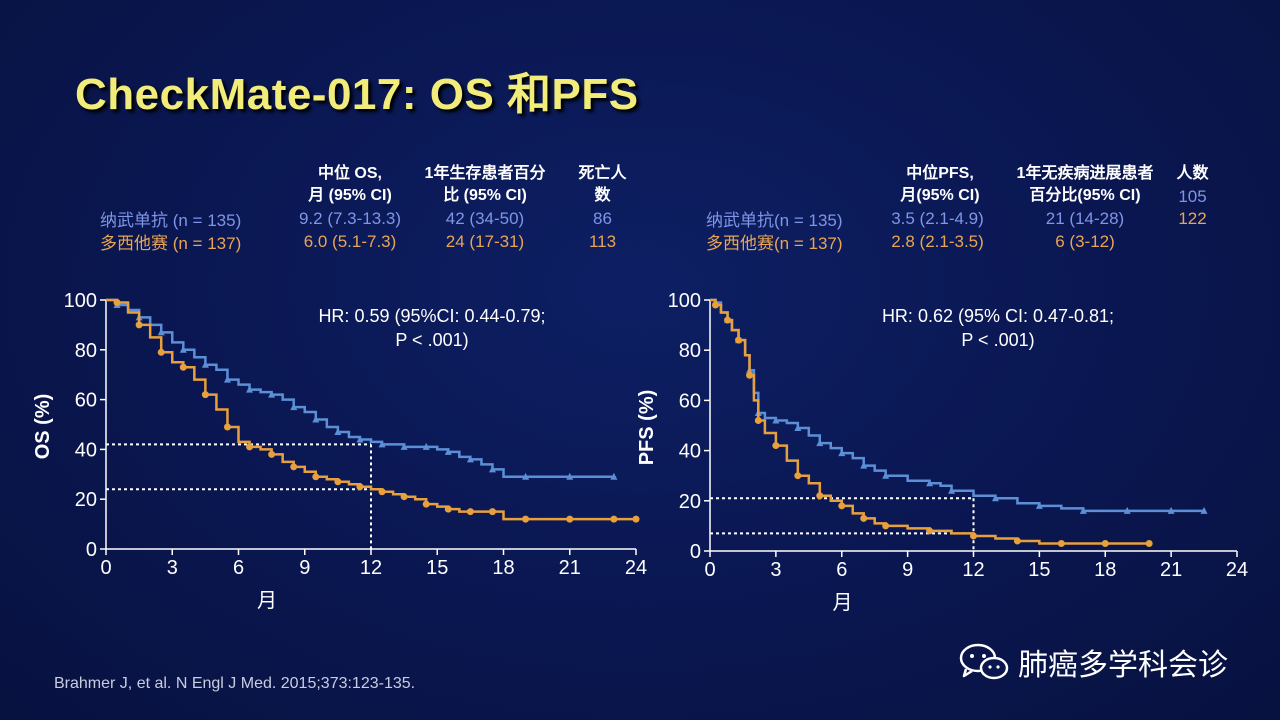 The height and width of the screenshot is (720, 1280). Describe the element at coordinates (437, 568) in the screenshot. I see `os-x-tick-label: 15` at that location.